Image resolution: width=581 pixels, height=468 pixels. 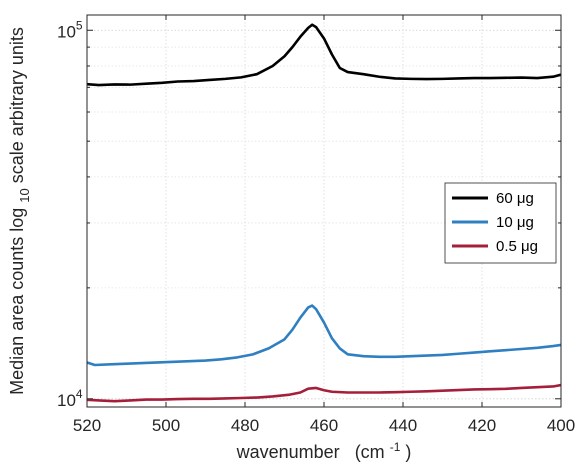 I want to click on x-tick-label: 480, so click(x=245, y=425).